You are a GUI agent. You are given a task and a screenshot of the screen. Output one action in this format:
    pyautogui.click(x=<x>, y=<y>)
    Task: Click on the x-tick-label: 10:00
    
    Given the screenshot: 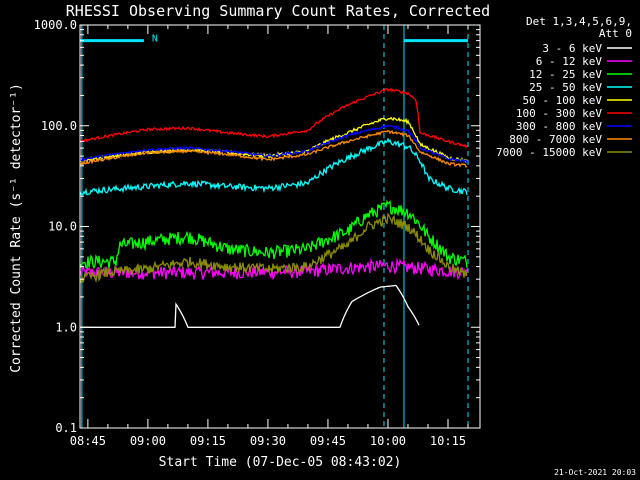 What is the action you would take?
    pyautogui.click(x=388, y=441)
    